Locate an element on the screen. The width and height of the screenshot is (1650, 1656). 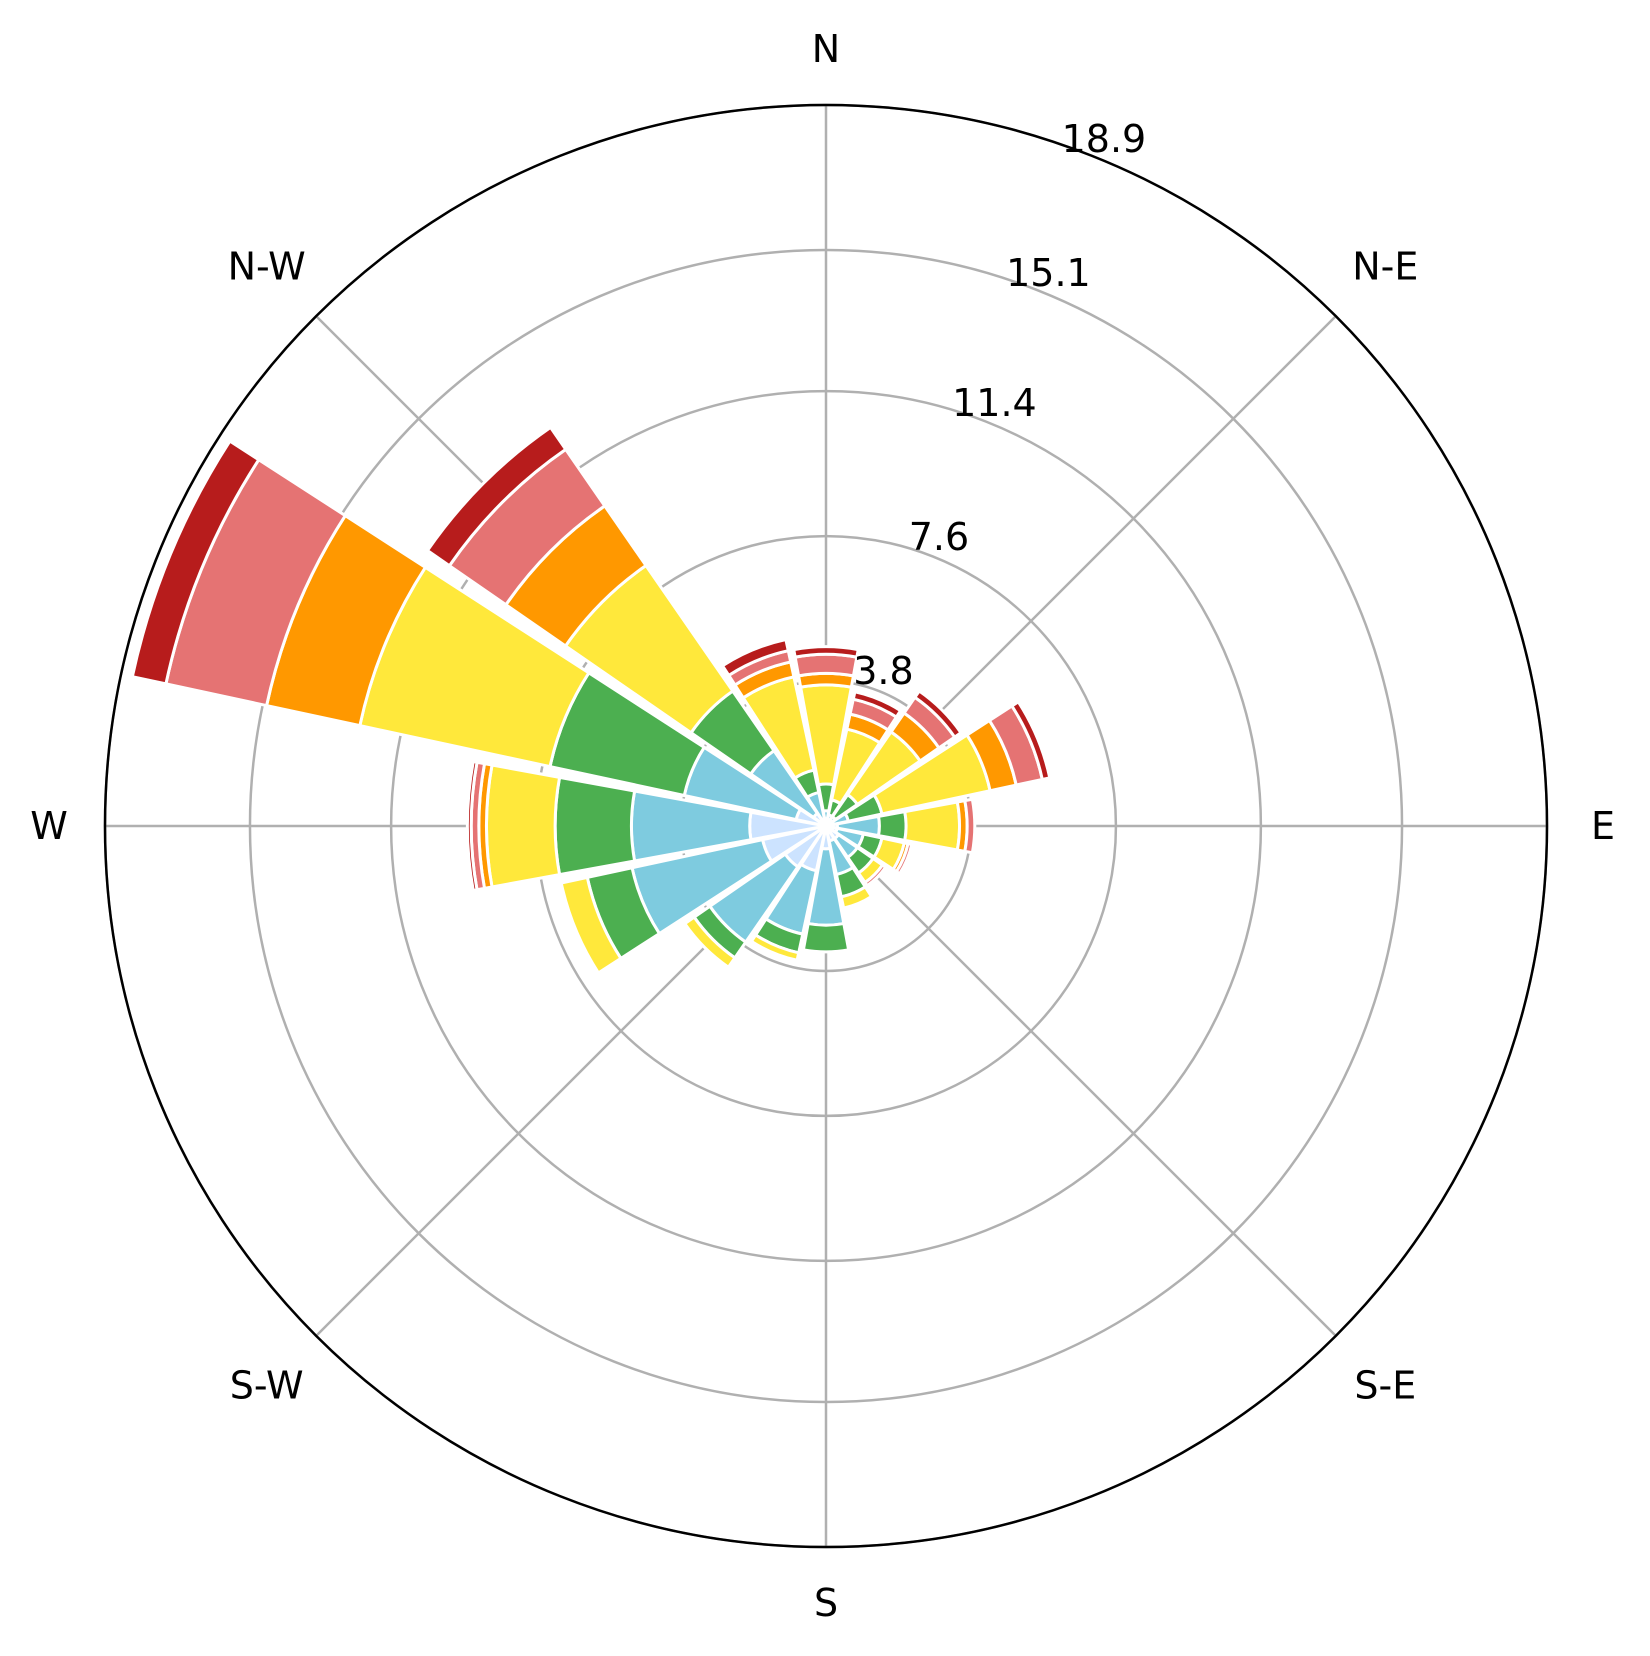
radial-tick-label: 3.8 is located at coordinates (883, 671).